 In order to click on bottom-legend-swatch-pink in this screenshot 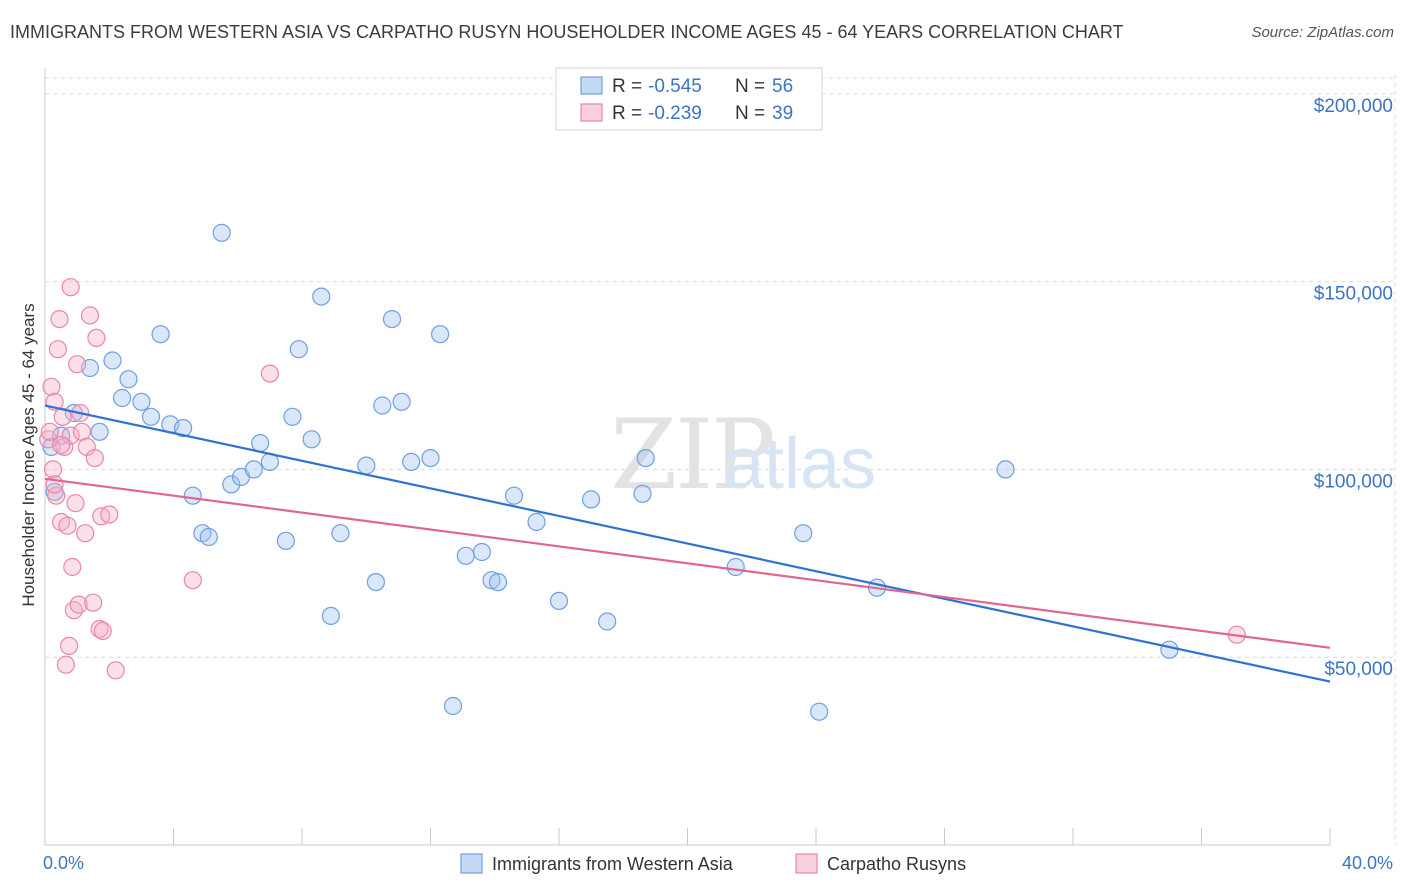, I will do `click(806, 863)`.